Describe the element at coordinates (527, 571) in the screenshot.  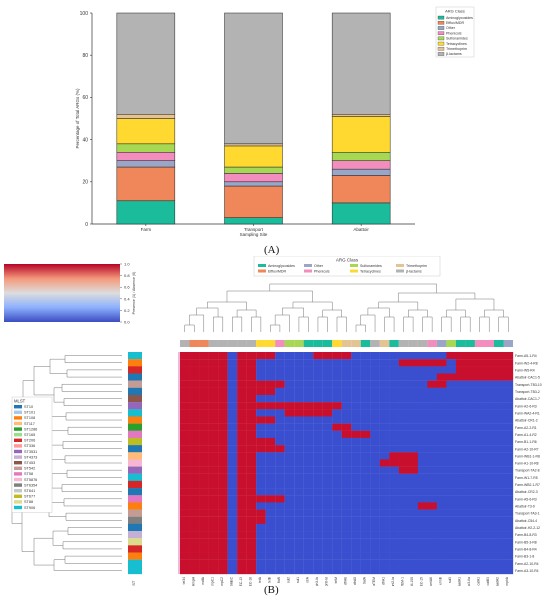
I see `row-label: Farm-A3-10-R4` at that location.